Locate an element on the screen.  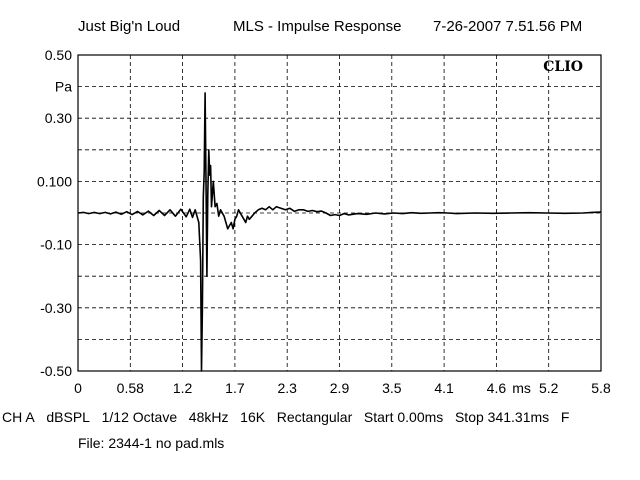
settings-item: Start 0.00ms is located at coordinates (403, 417).